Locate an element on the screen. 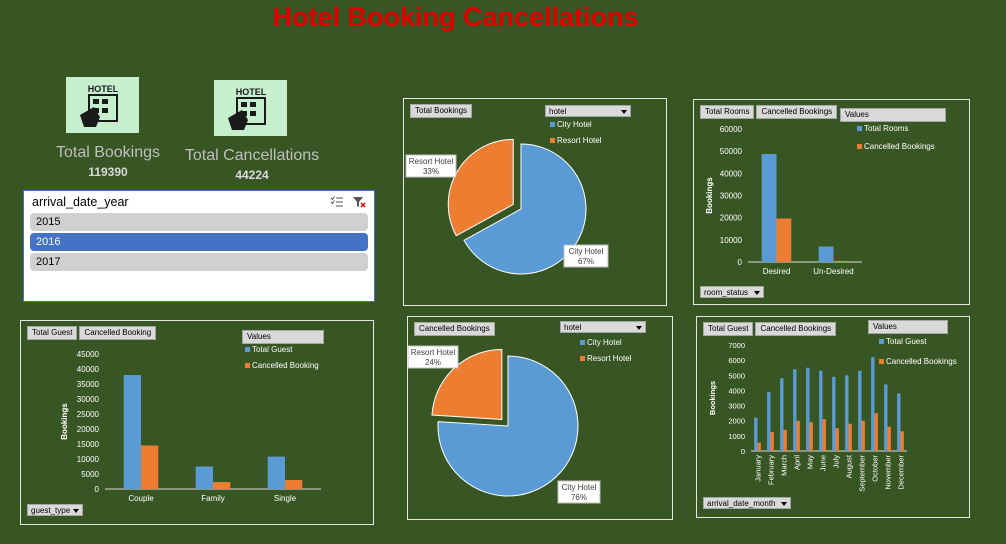 This screenshot has height=544, width=1006. y-tick-label: 1000 is located at coordinates (736, 436).